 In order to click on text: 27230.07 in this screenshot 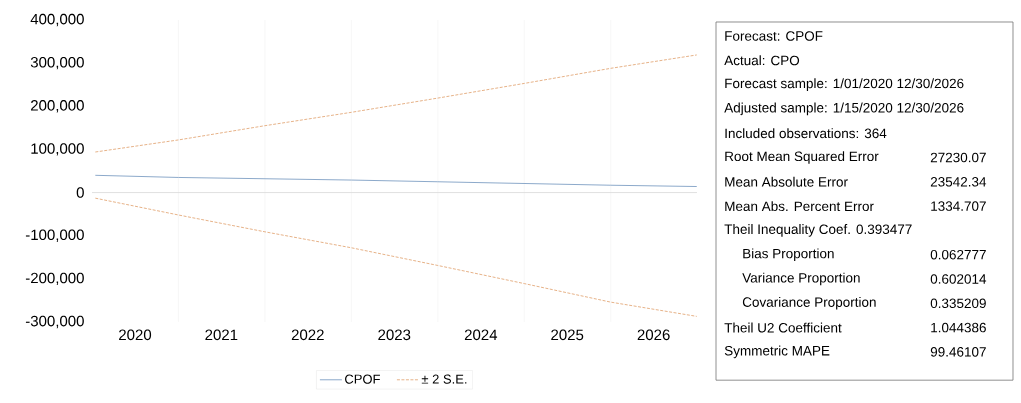, I will do `click(958, 157)`.